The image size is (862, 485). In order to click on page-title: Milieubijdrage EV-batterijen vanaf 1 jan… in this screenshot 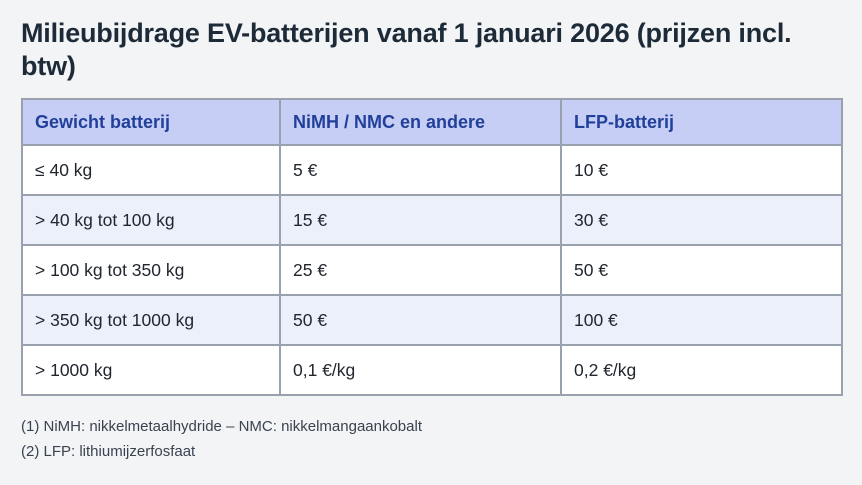, I will do `click(406, 49)`.